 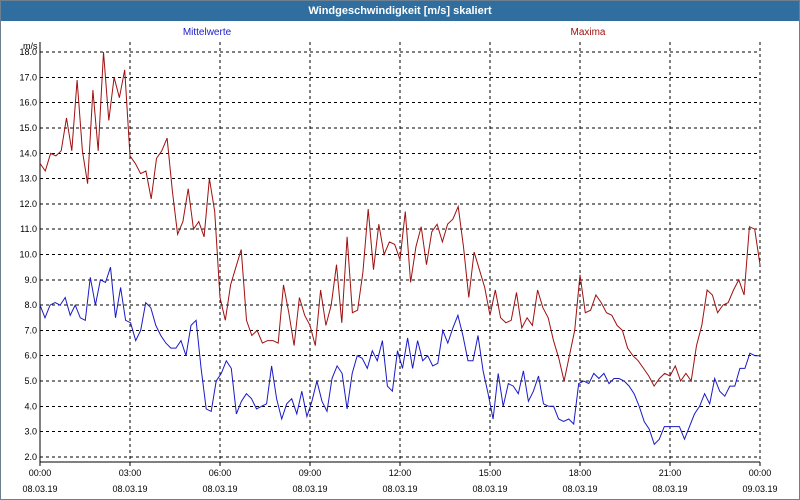 I want to click on y-tick-label: 11.0, so click(x=28, y=229).